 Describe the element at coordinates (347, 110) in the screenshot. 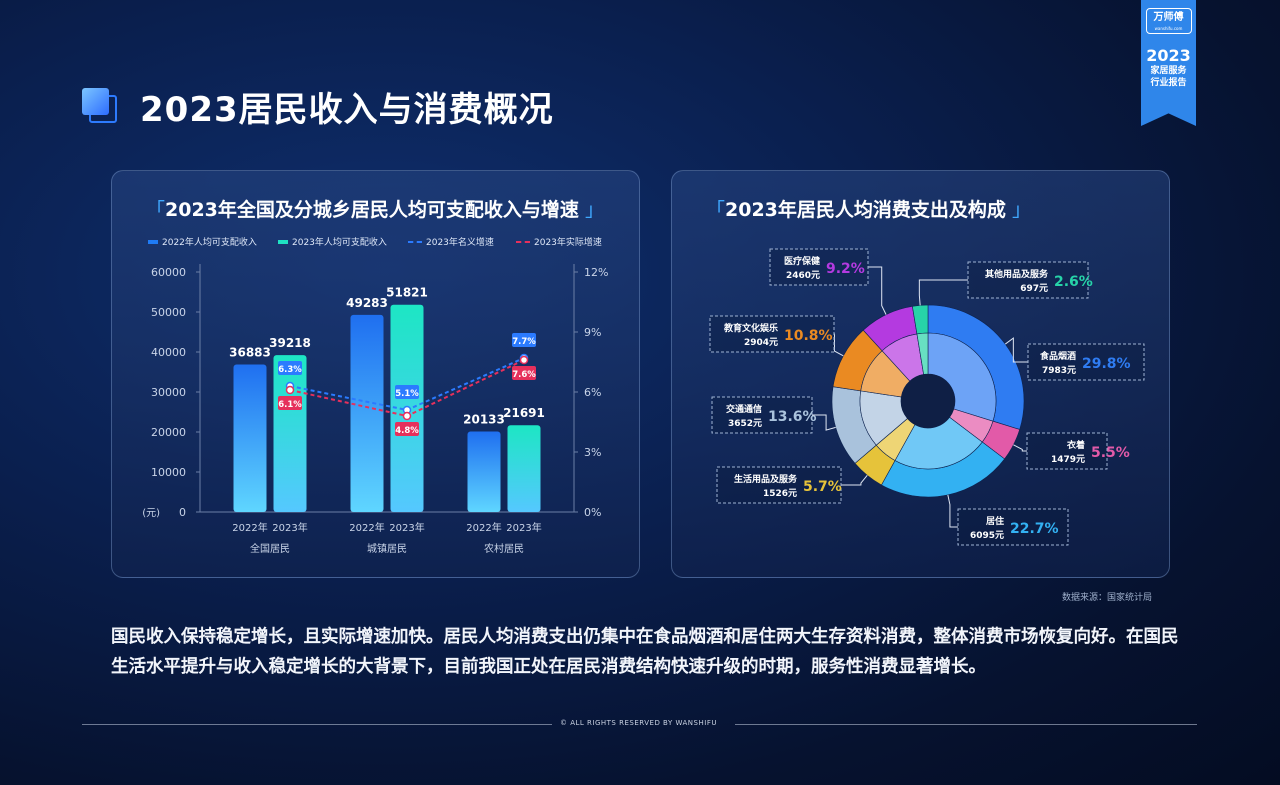

I see `page-title: 2023居民收入与消费概况` at that location.